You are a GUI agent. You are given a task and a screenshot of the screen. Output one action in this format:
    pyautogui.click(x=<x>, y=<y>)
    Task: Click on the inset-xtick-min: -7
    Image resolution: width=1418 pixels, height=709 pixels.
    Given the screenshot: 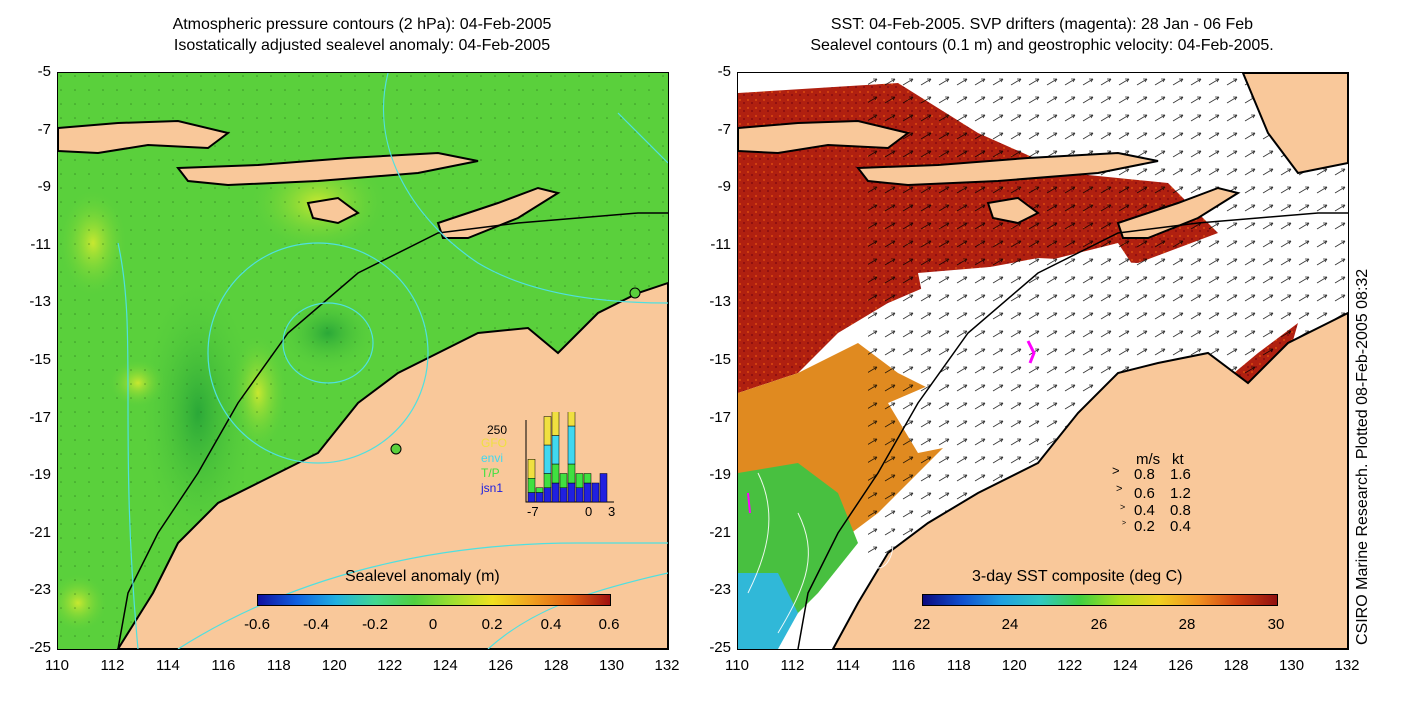 What is the action you would take?
    pyautogui.click(x=533, y=511)
    